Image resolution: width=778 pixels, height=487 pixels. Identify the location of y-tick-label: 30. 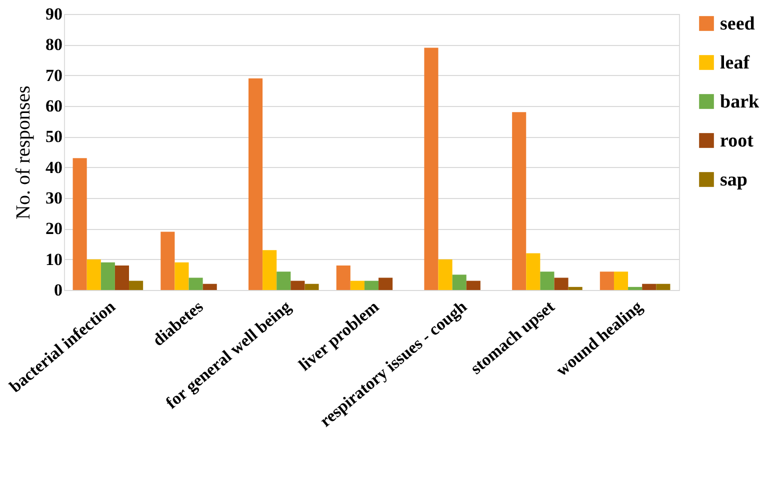
(54, 198).